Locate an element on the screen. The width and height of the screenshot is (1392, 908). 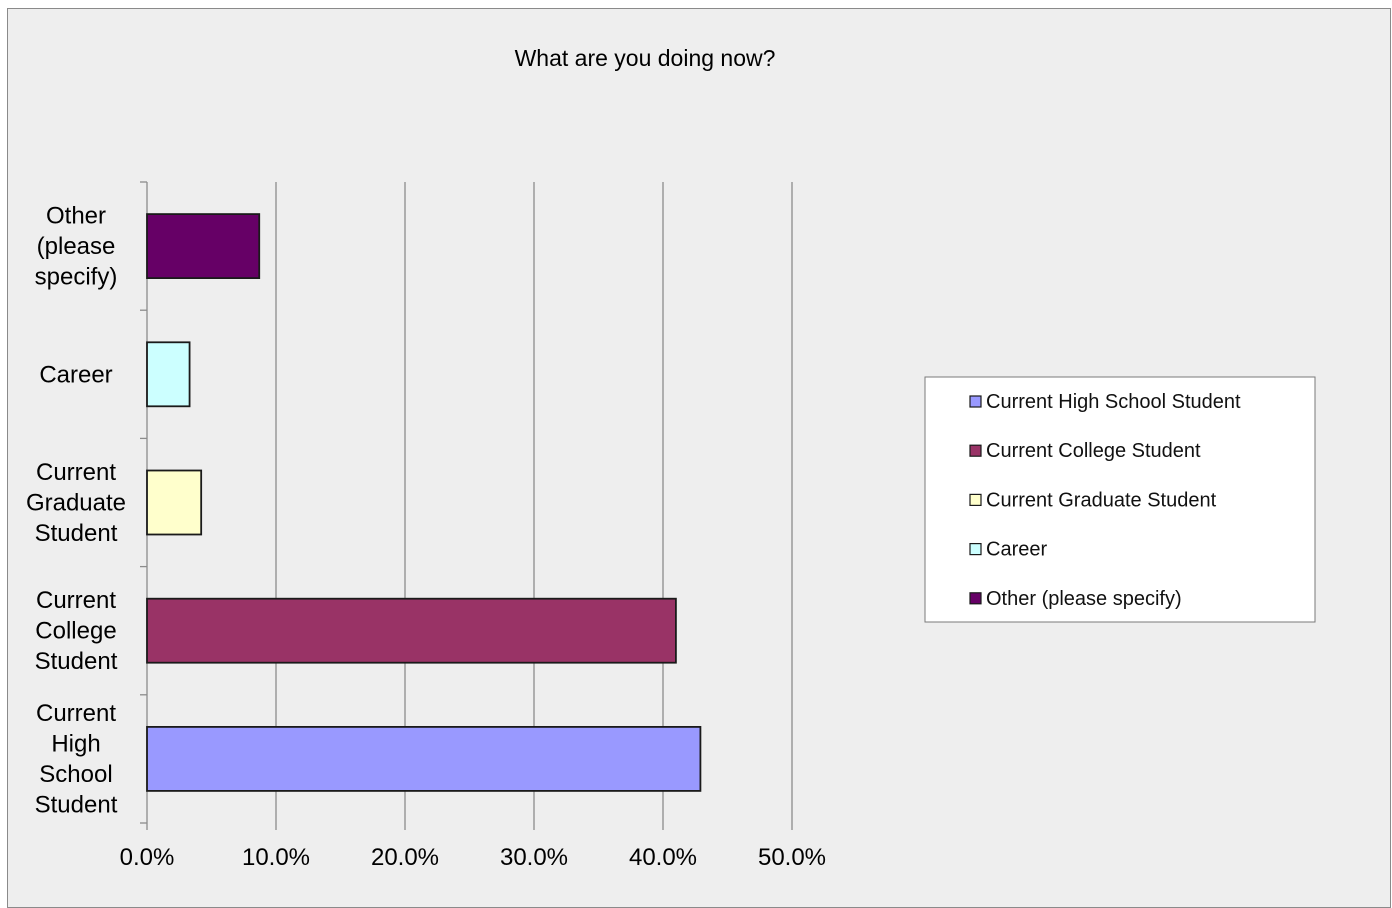
category-label: Other is located at coordinates (76, 216).